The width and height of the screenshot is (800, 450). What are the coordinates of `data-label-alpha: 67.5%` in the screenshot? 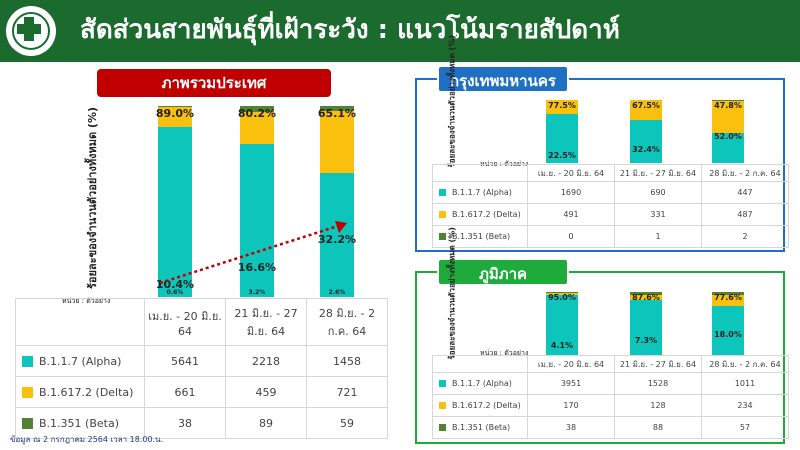 It's located at (646, 105).